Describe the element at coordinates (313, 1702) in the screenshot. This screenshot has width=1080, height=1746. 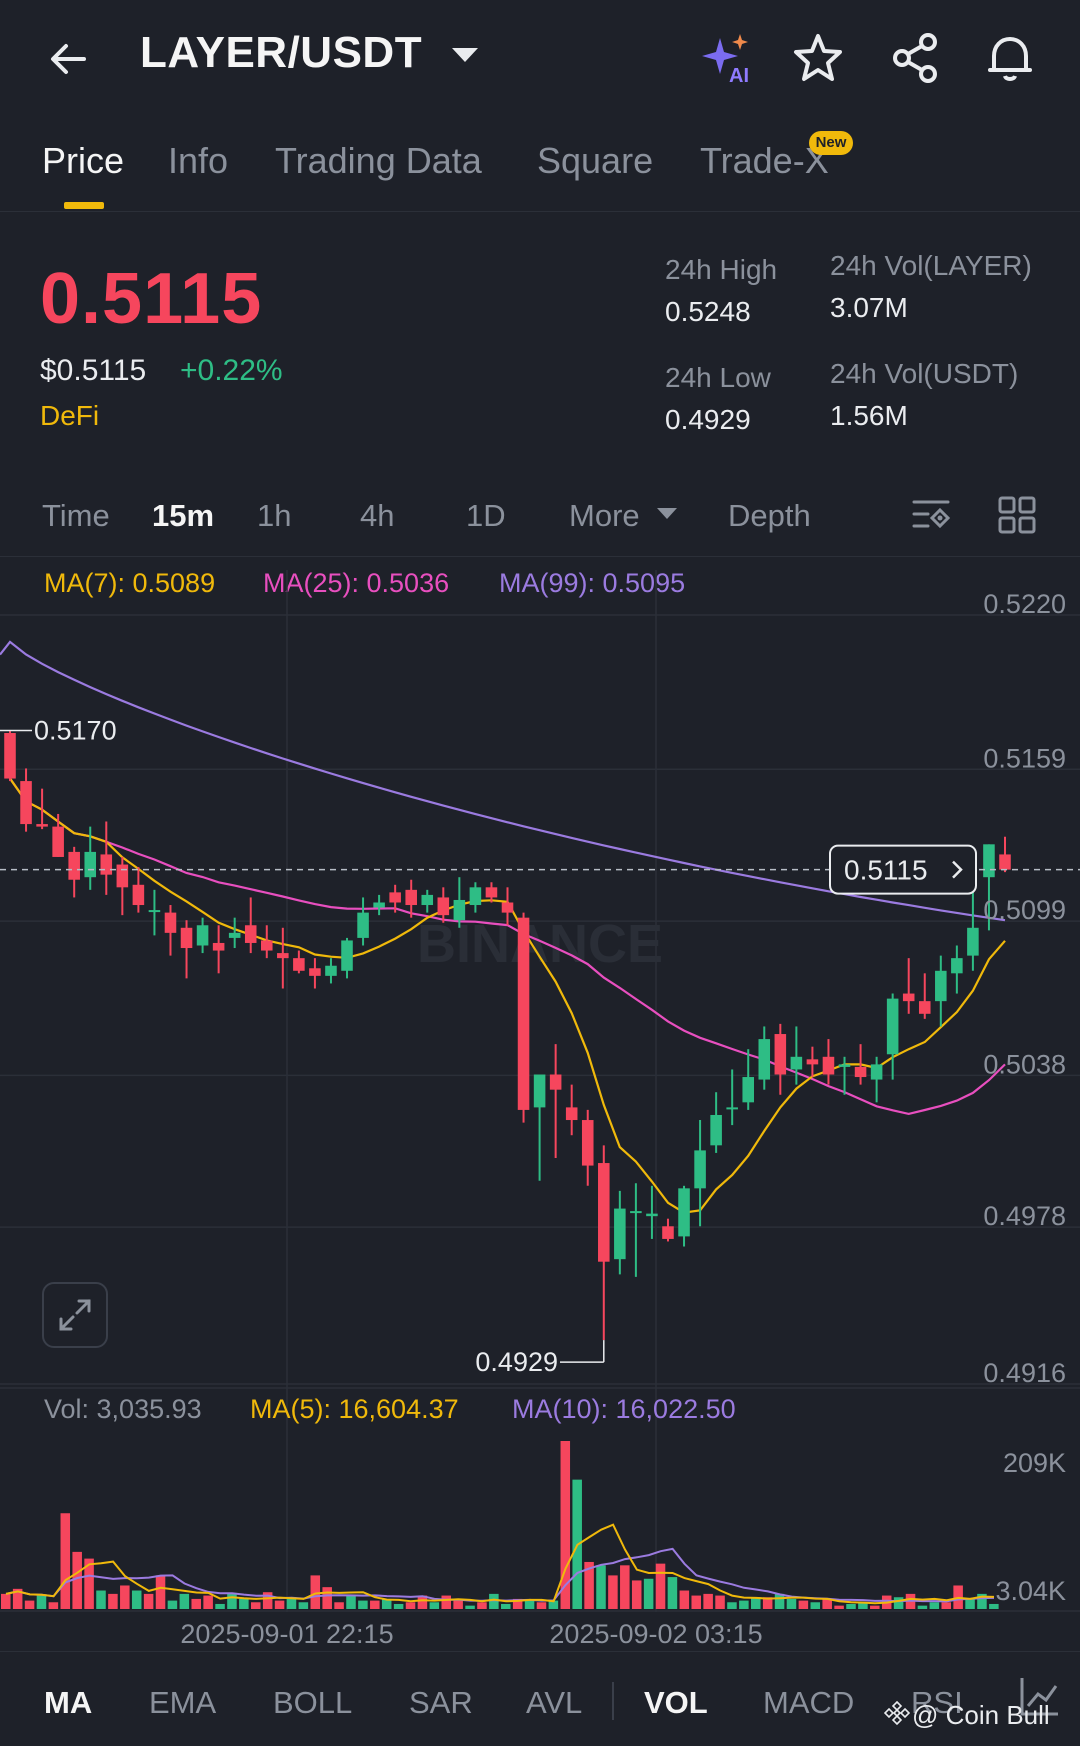
I see `indicator-boll: BOLL` at that location.